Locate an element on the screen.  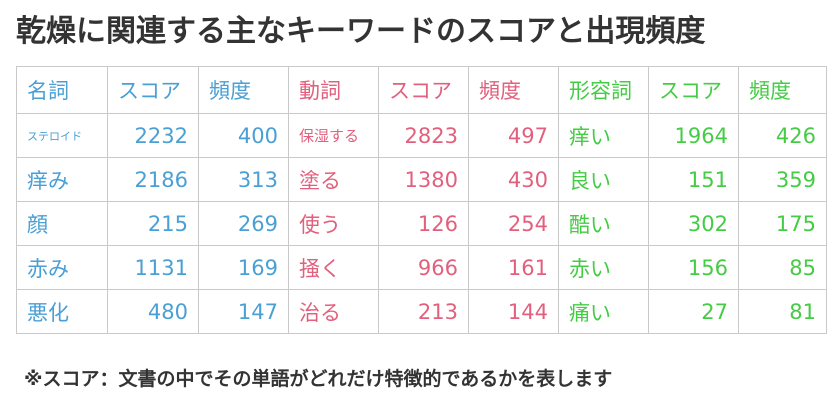
noun-cell: 痒み is located at coordinates (62, 179).